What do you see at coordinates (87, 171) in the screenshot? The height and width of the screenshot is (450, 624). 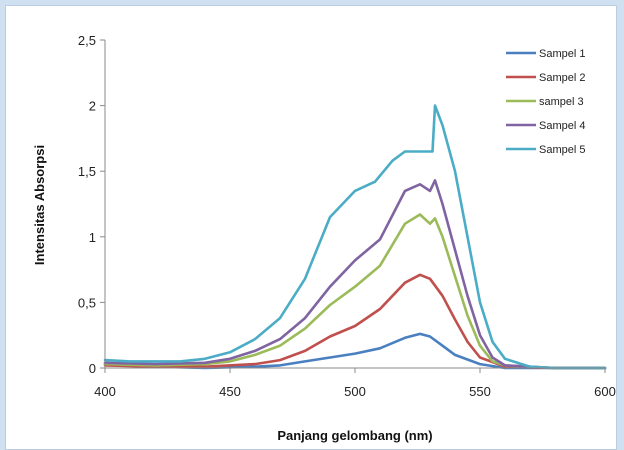 I see `y-tick-label: 1,5` at bounding box center [87, 171].